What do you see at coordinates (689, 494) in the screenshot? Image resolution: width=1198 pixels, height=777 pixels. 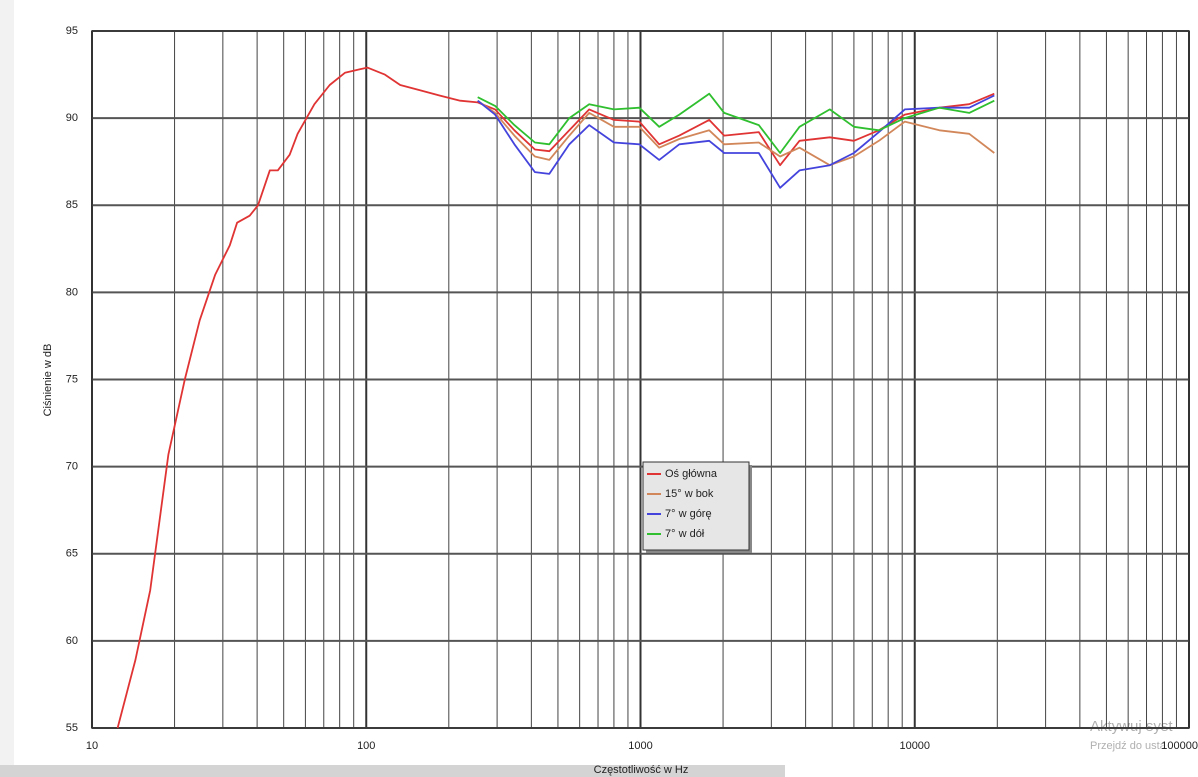 I see `legend-label: 15° w bok` at bounding box center [689, 494].